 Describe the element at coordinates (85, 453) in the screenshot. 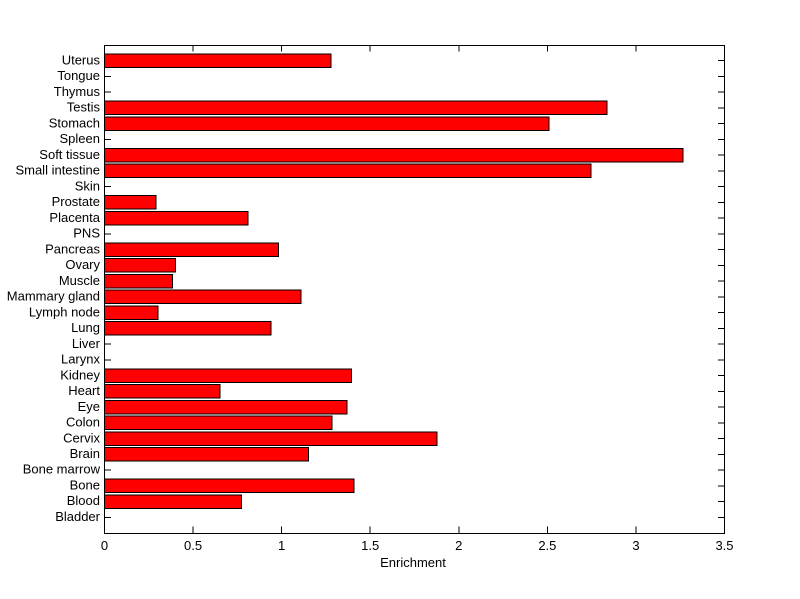

I see `svg-text: Brain` at that location.